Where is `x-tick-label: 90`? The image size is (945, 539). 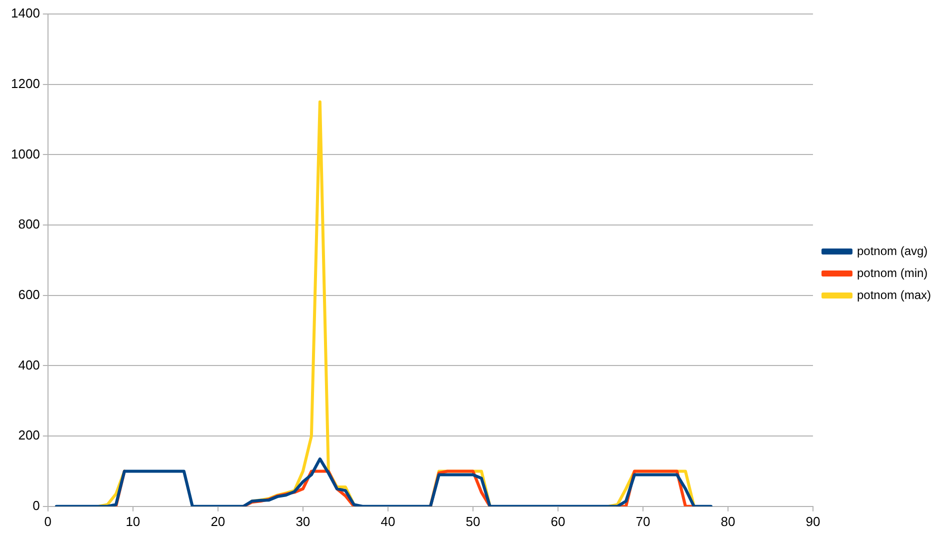 x-tick-label: 90 is located at coordinates (813, 521).